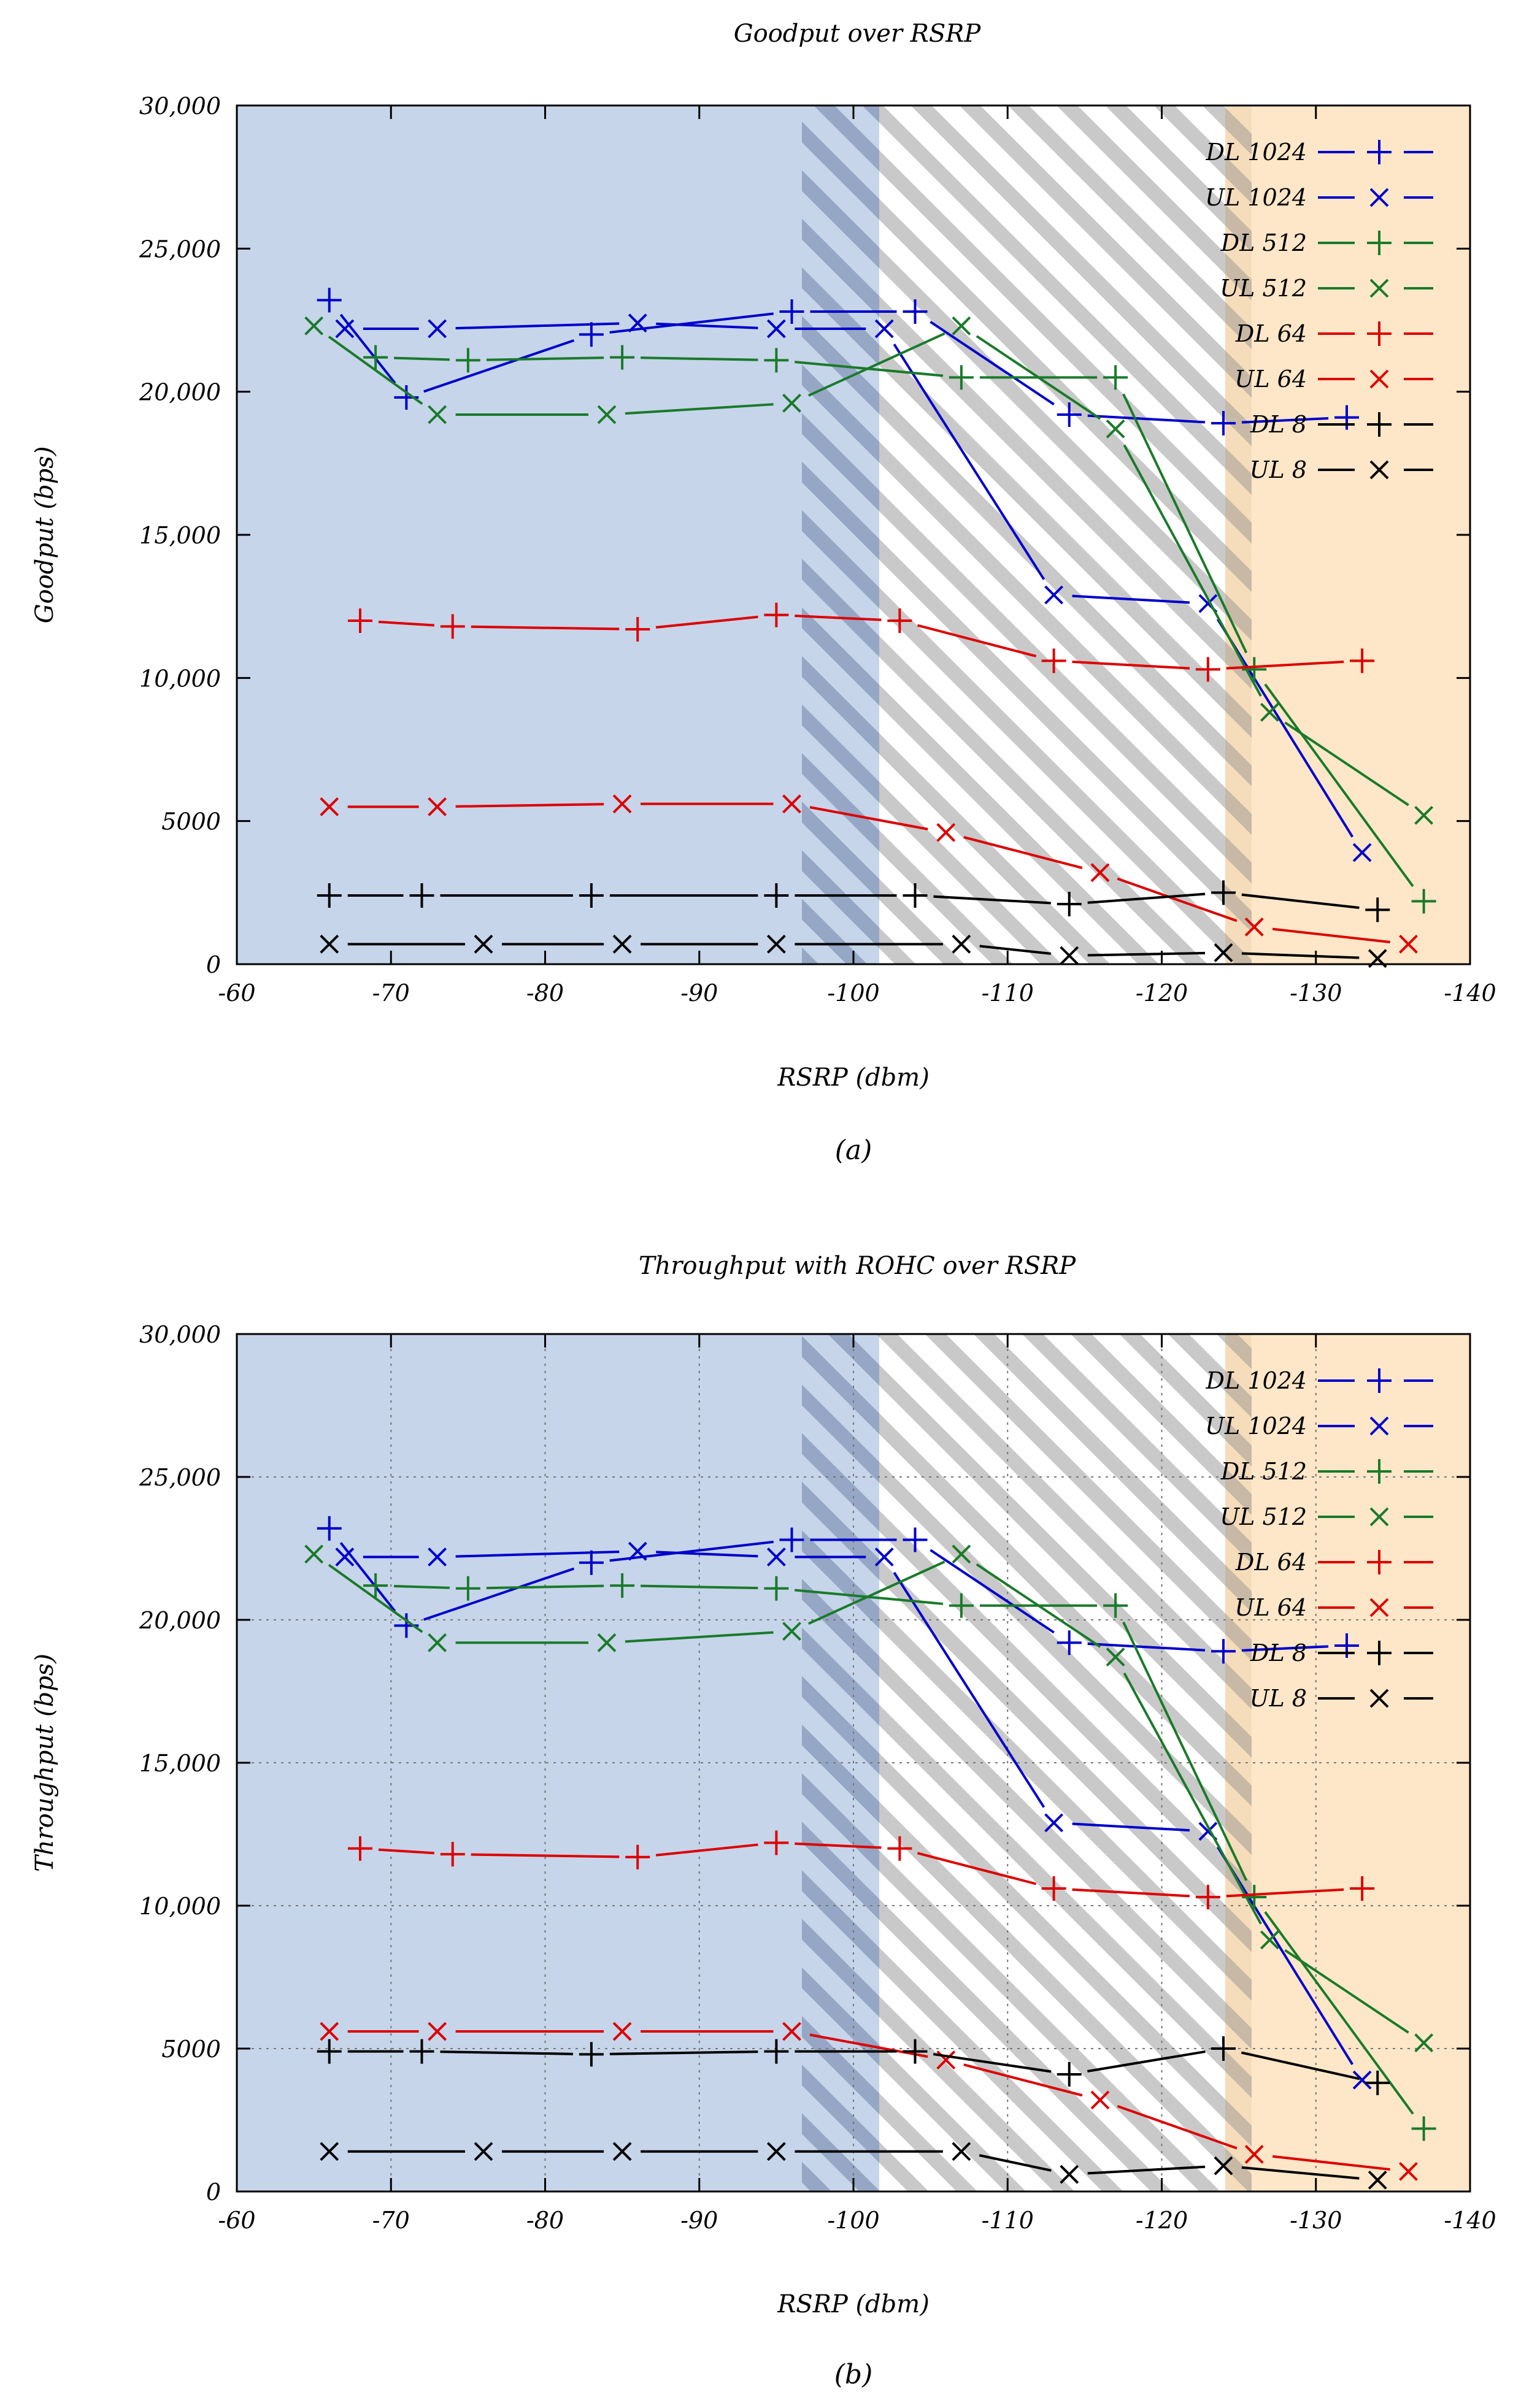 Image resolution: width=1540 pixels, height=2408 pixels. Describe the element at coordinates (180, 392) in the screenshot. I see `y-tick-label: 20,000` at that location.